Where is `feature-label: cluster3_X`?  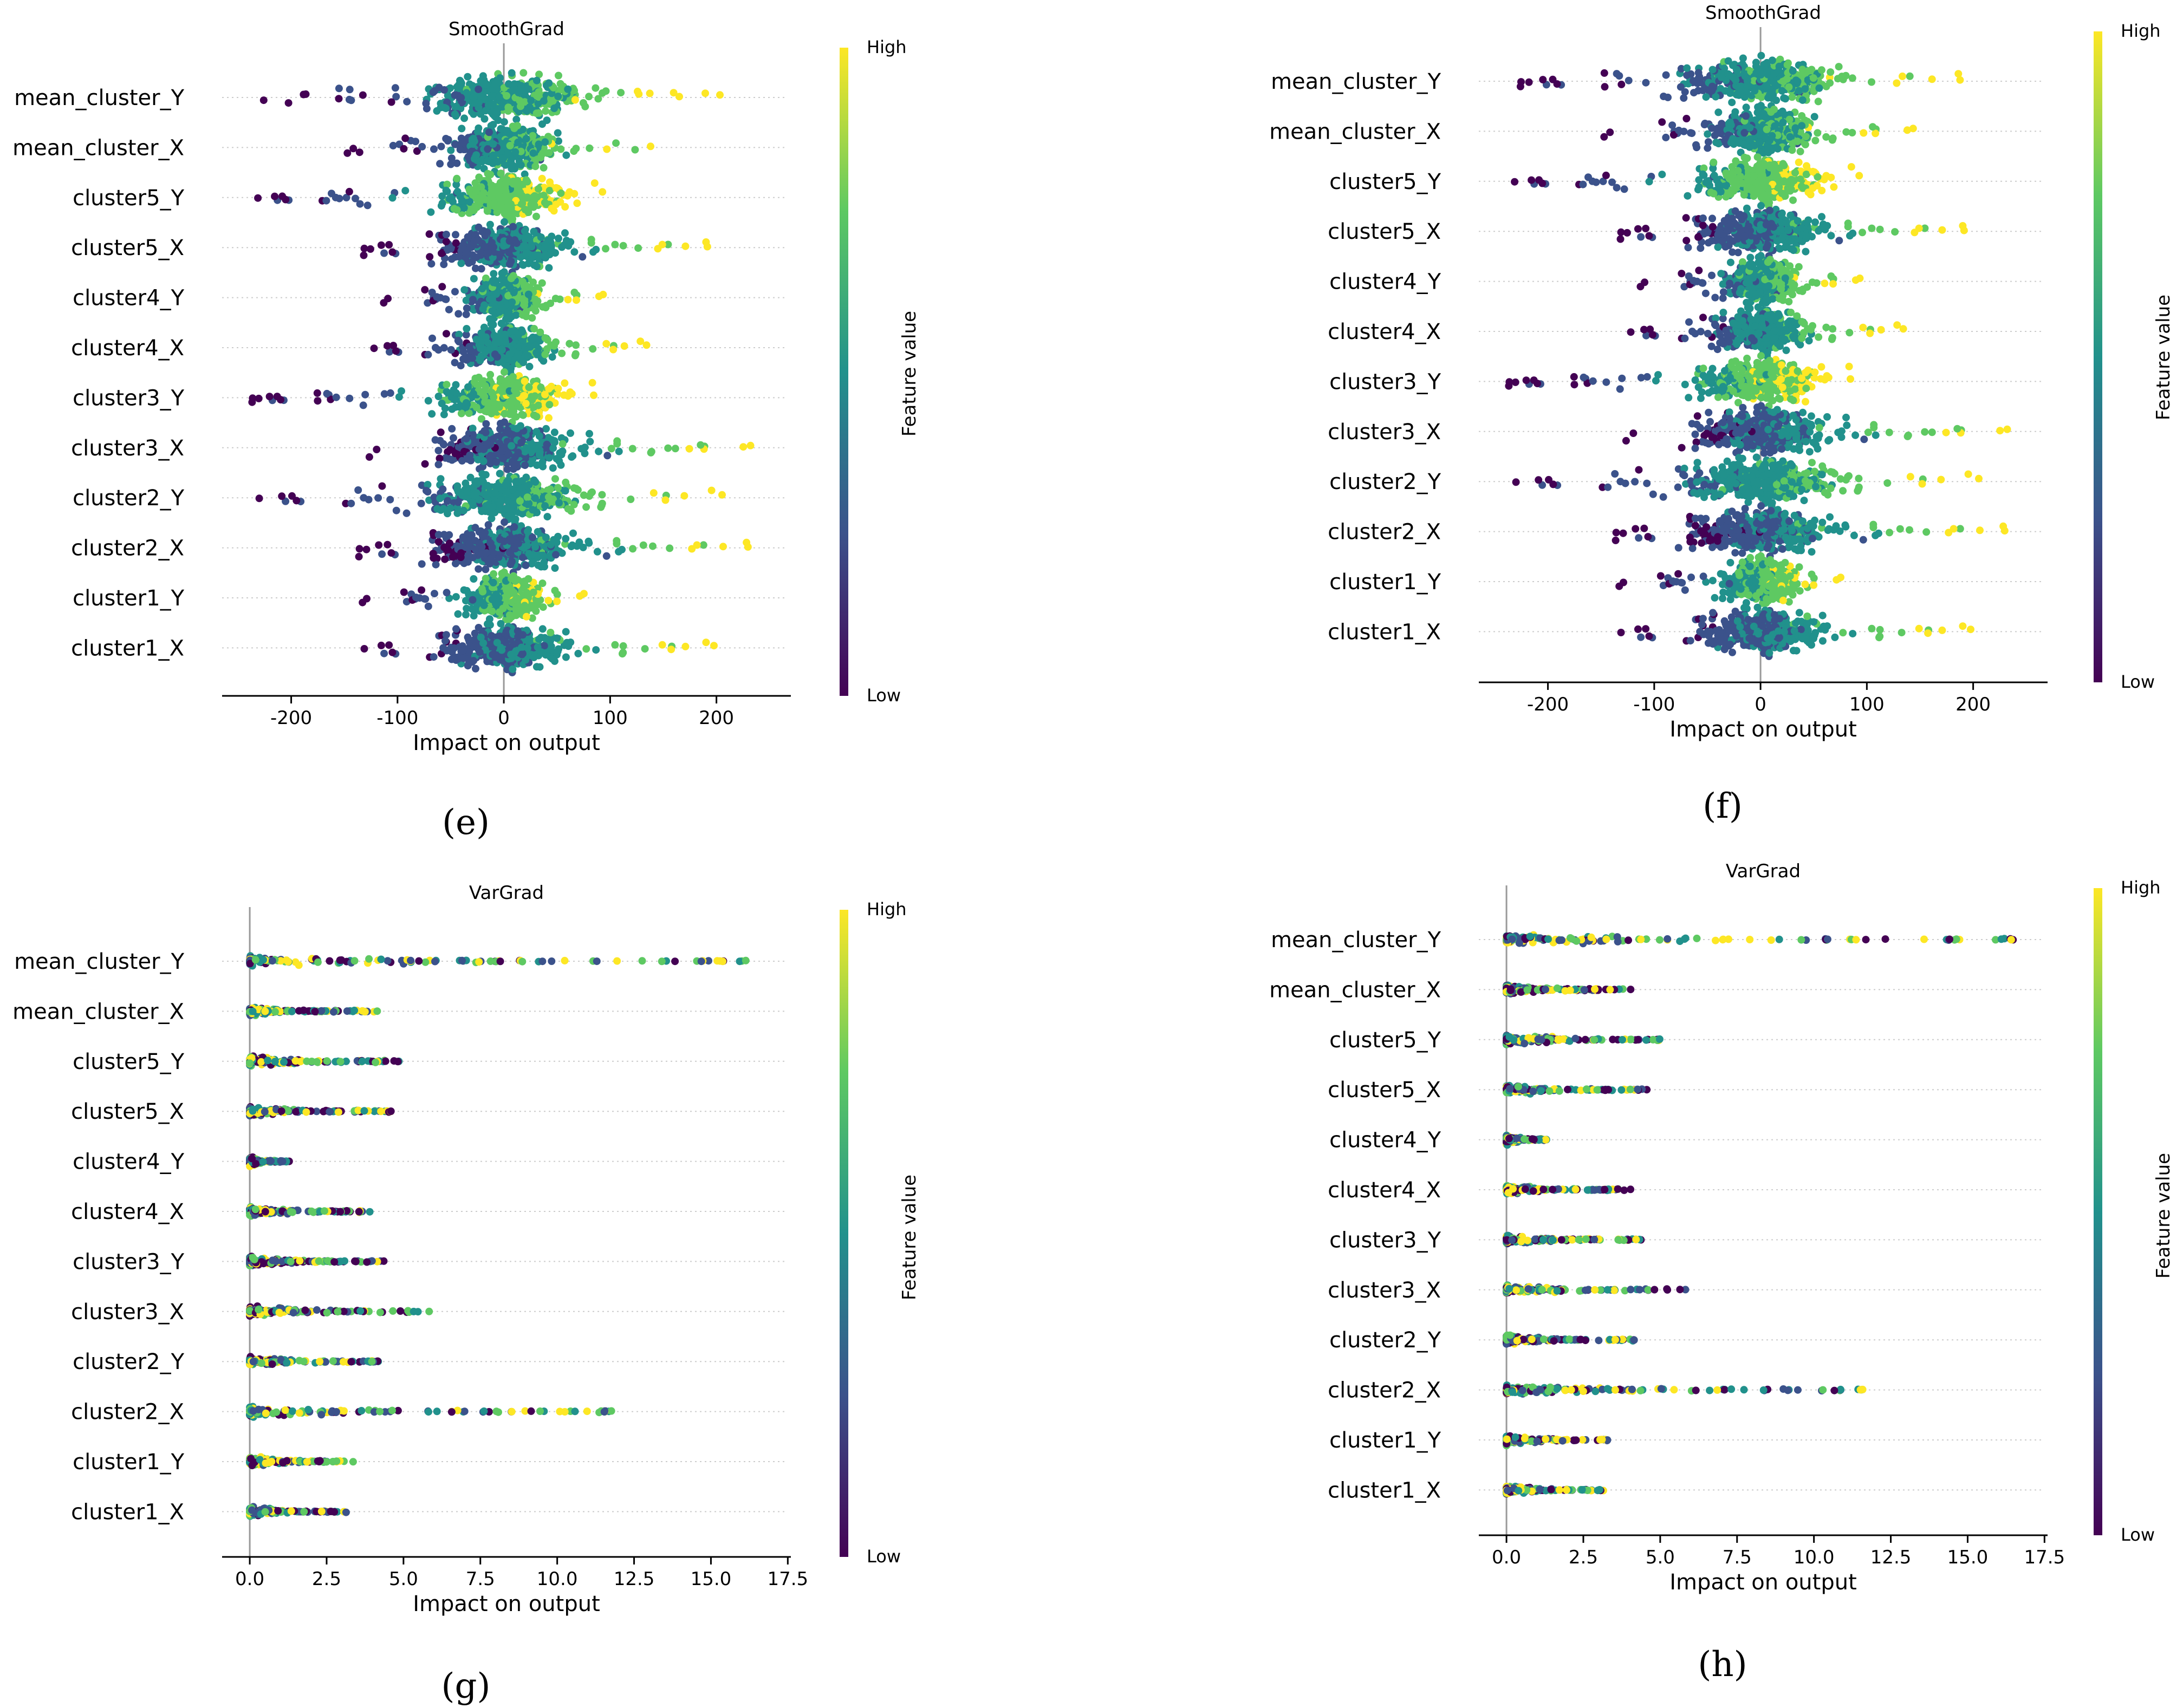 feature-label: cluster3_X is located at coordinates (127, 448).